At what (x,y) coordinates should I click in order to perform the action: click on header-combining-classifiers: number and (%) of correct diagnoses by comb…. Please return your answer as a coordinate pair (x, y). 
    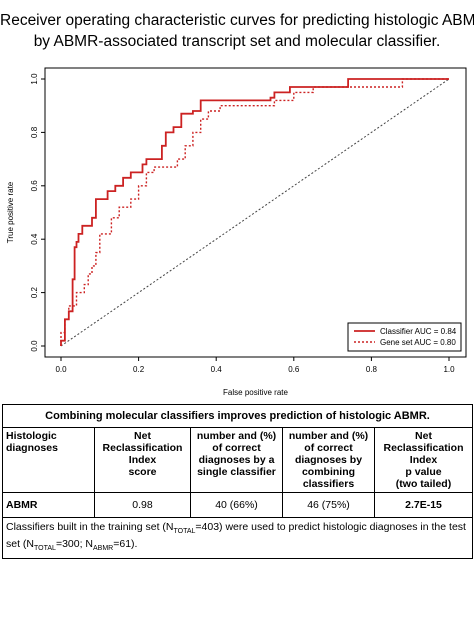
    Looking at the image, I should click on (328, 460).